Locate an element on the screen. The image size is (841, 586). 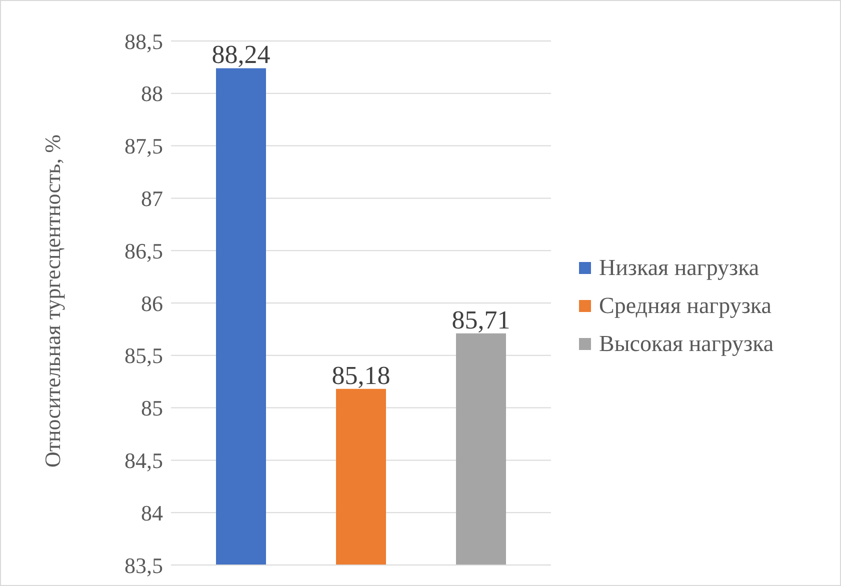
data-label: 85,18 is located at coordinates (361, 375).